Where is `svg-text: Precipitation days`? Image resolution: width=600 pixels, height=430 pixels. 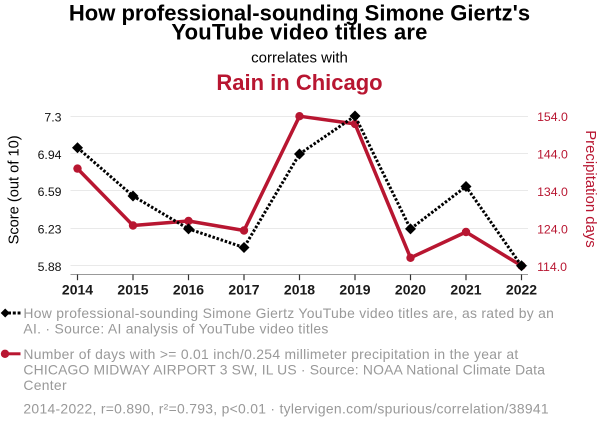
svg-text: Precipitation days is located at coordinates (590, 189).